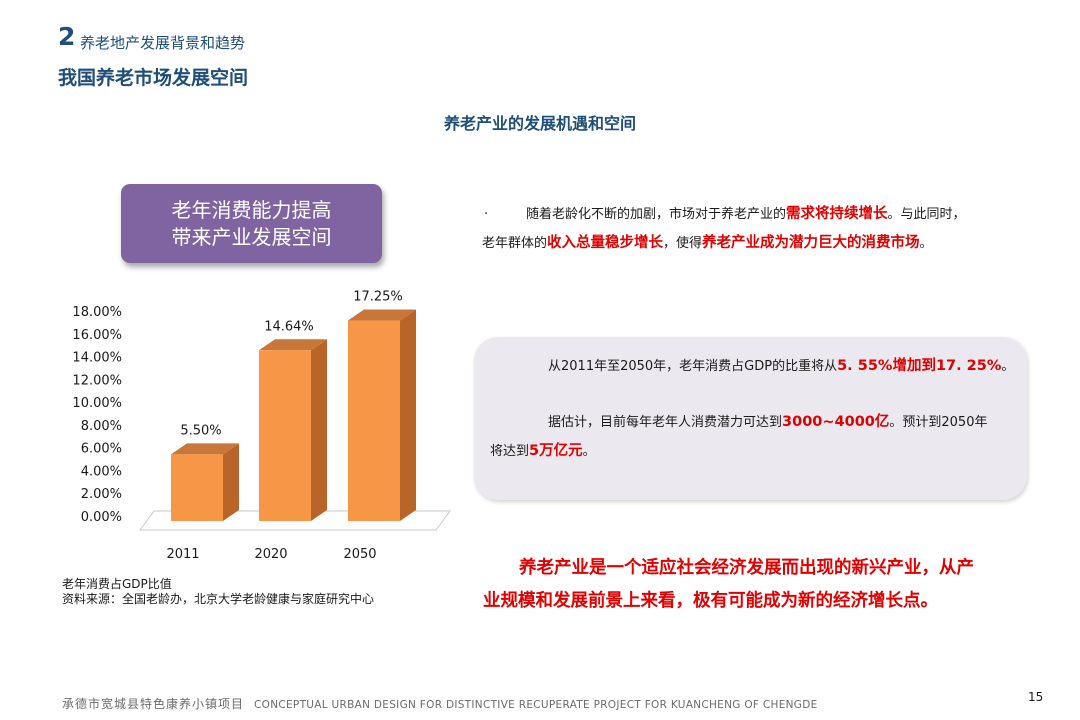  Describe the element at coordinates (97, 403) in the screenshot. I see `y-tick-label: 10.00%` at that location.